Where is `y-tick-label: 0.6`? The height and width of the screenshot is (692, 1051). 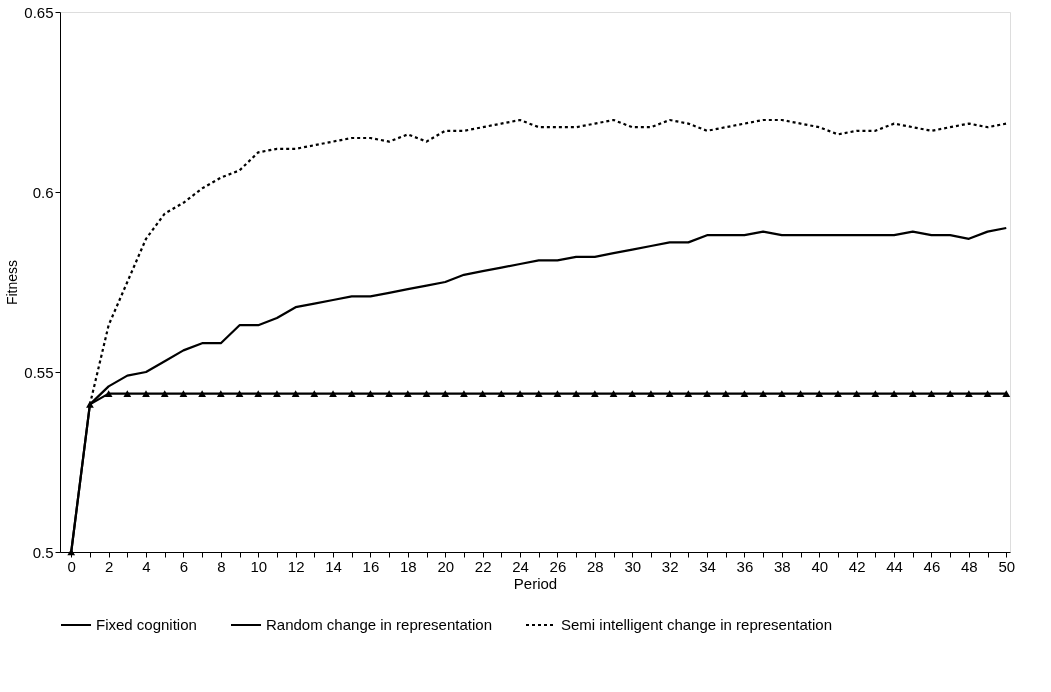
y-tick-label: 0.6 is located at coordinates (43, 192).